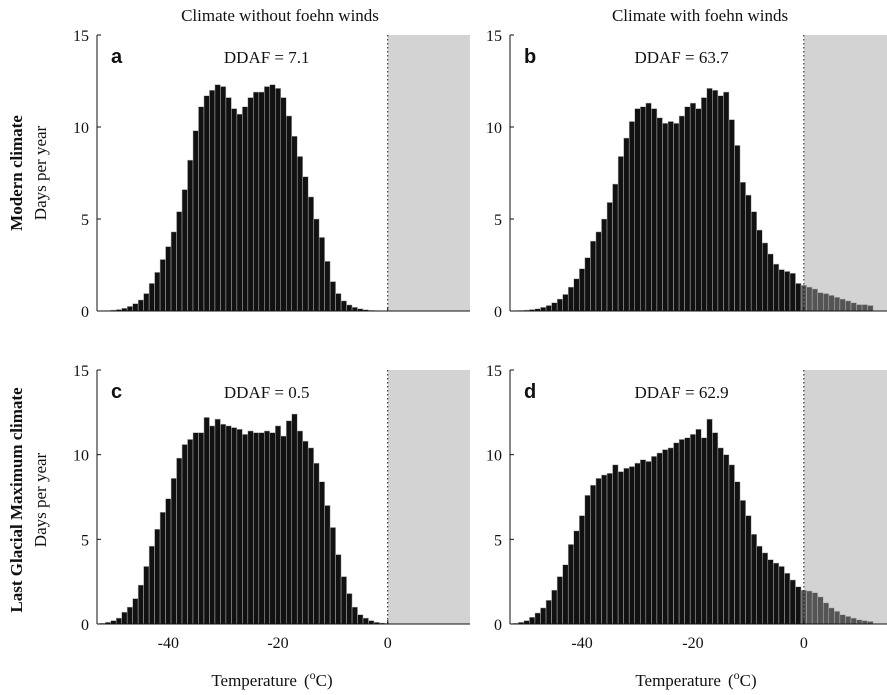 Image resolution: width=887 pixels, height=695 pixels. Describe the element at coordinates (748, 680) in the screenshot. I see `xaxis-label-unit-post: C)` at that location.